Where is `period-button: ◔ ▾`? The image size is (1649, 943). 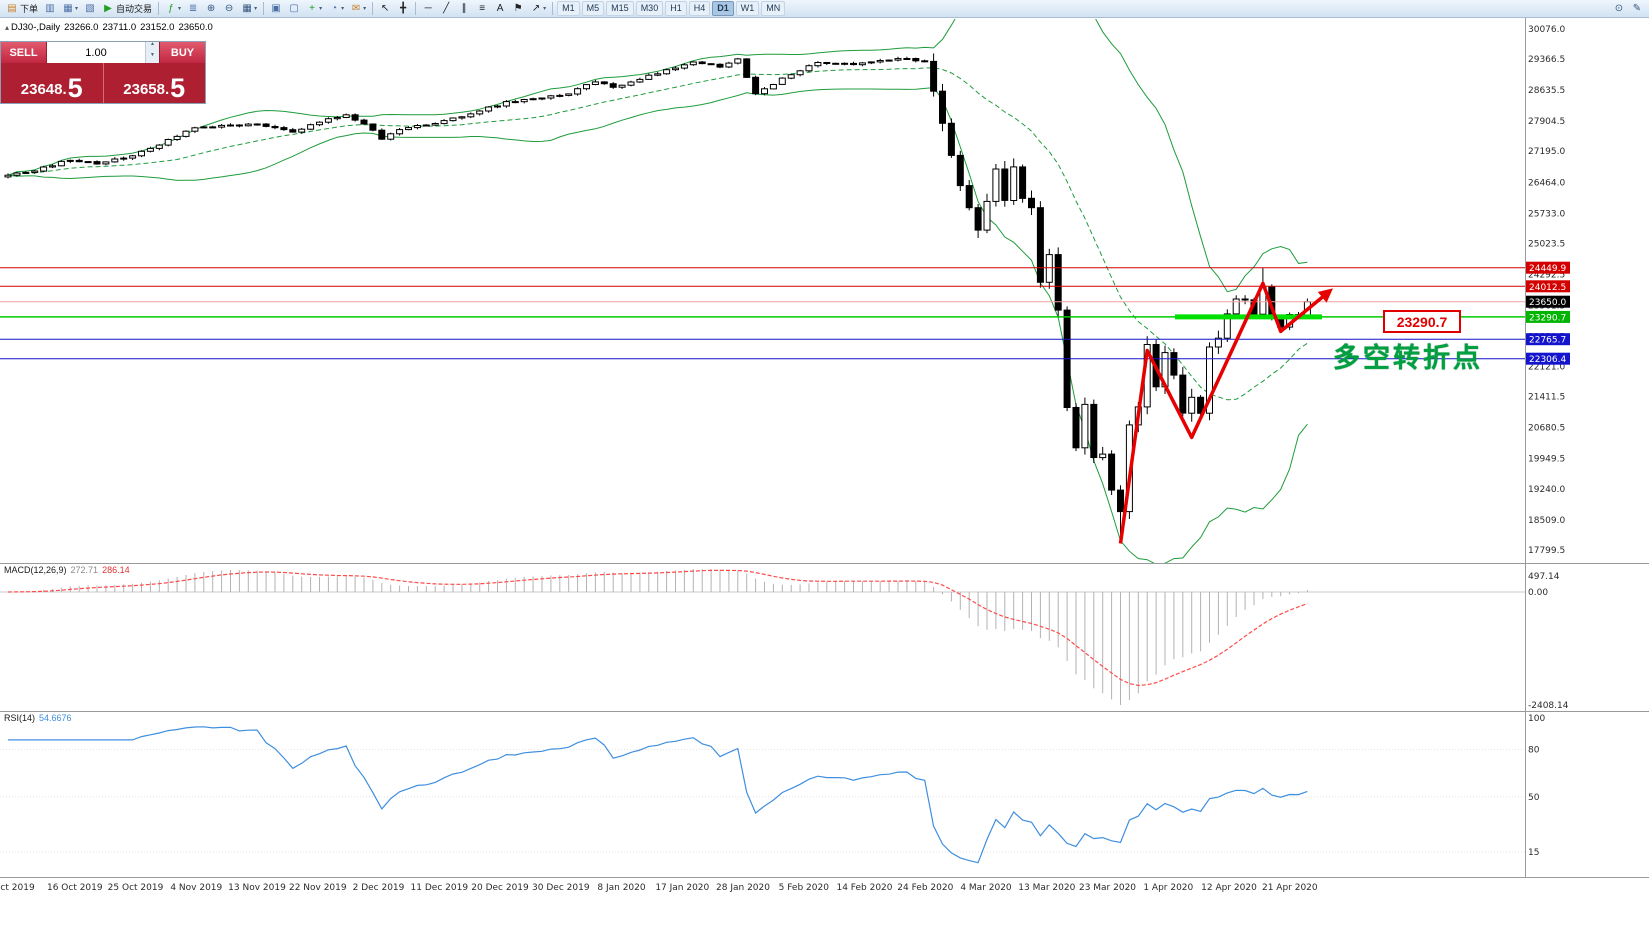
period-button: ◔ ▾ is located at coordinates (336, 8).